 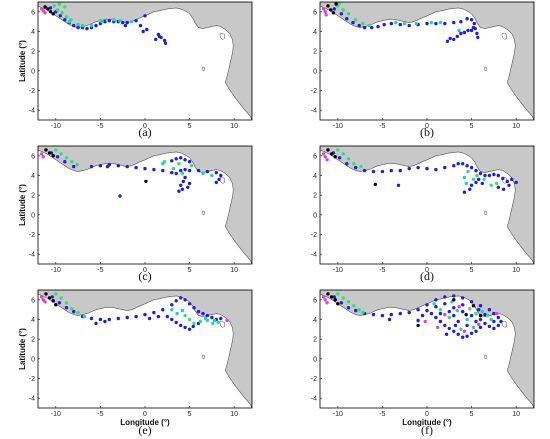 I want to click on x-tick-label: -10, so click(x=338, y=126).